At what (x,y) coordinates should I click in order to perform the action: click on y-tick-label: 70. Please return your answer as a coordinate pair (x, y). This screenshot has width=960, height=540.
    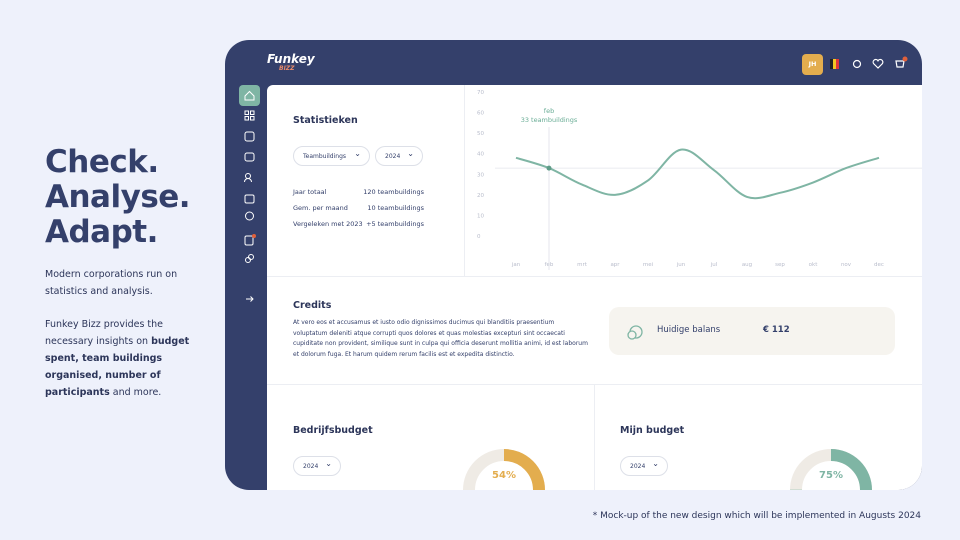
    Looking at the image, I should click on (480, 93).